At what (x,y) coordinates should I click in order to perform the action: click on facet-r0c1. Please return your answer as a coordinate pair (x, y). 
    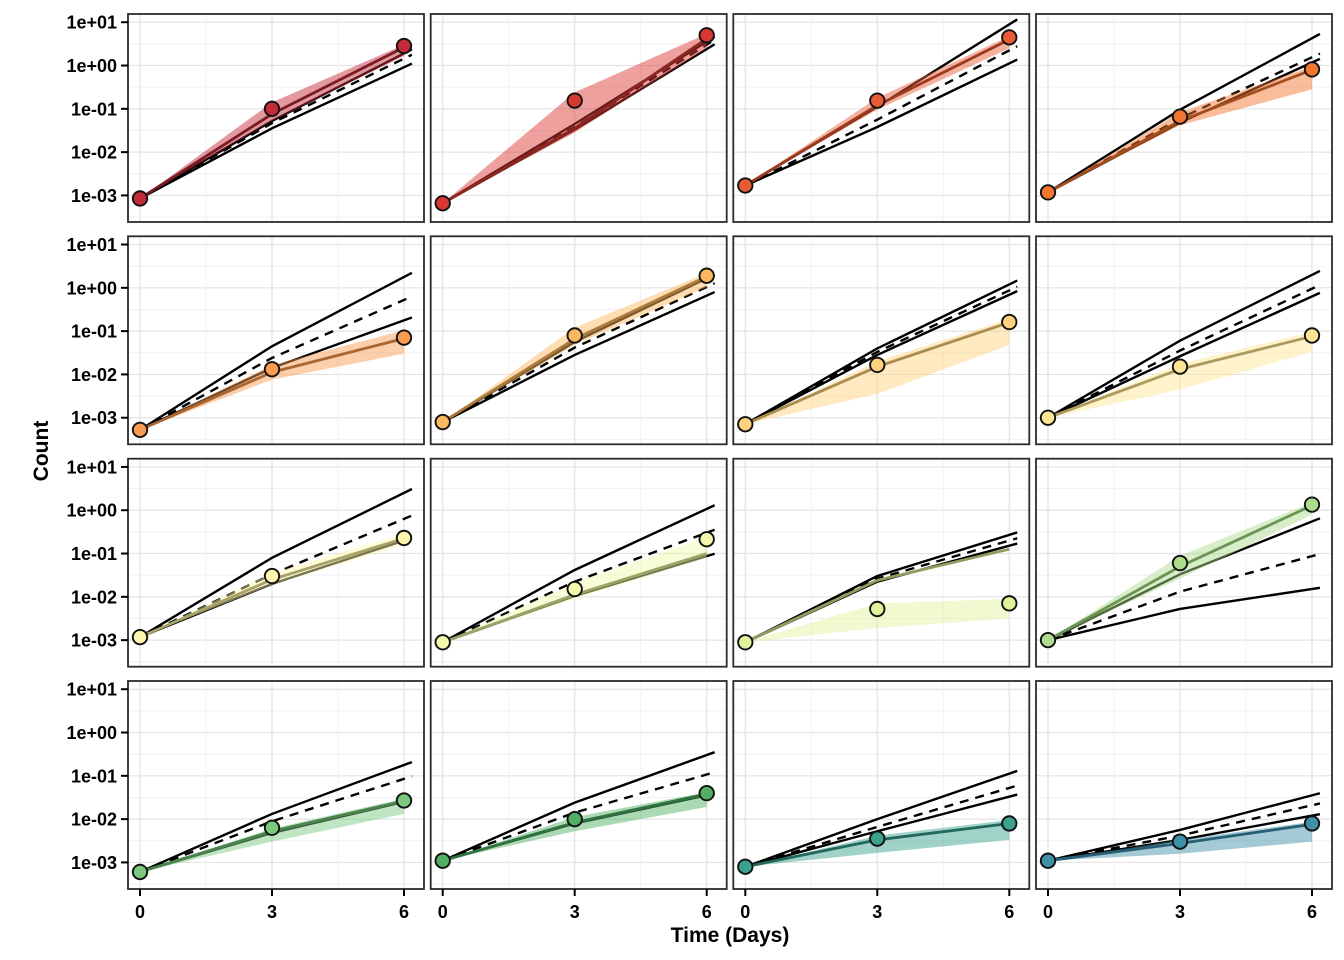
    Looking at the image, I should click on (578, 118).